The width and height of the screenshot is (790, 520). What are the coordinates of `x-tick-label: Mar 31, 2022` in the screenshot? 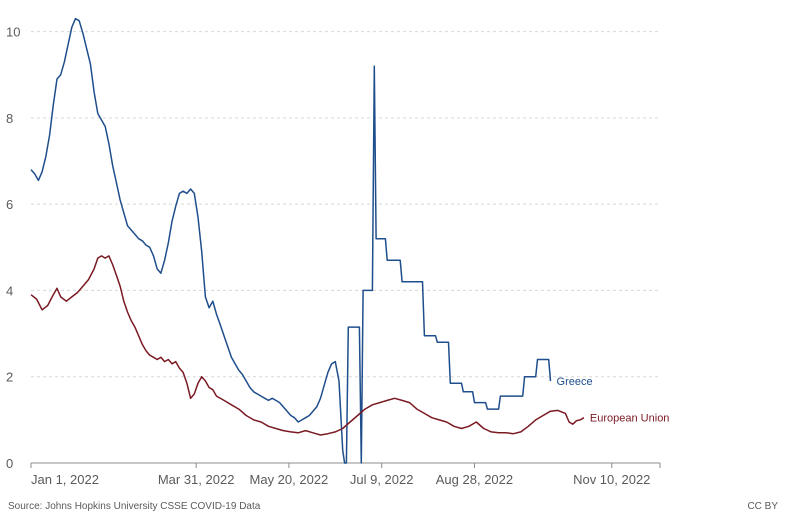 It's located at (196, 479).